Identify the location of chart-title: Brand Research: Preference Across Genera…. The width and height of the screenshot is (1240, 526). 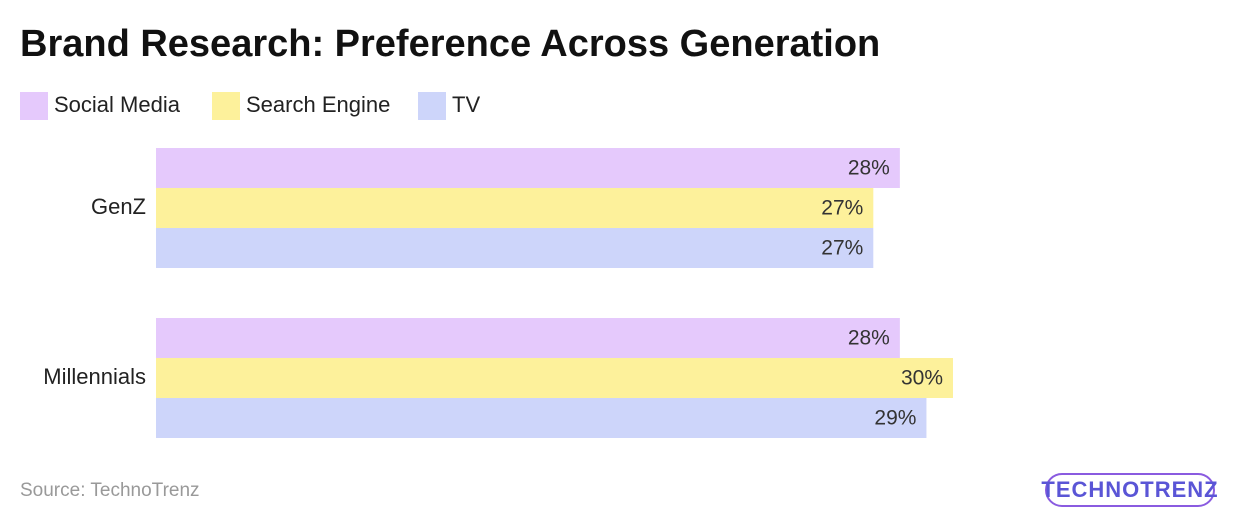
(450, 44).